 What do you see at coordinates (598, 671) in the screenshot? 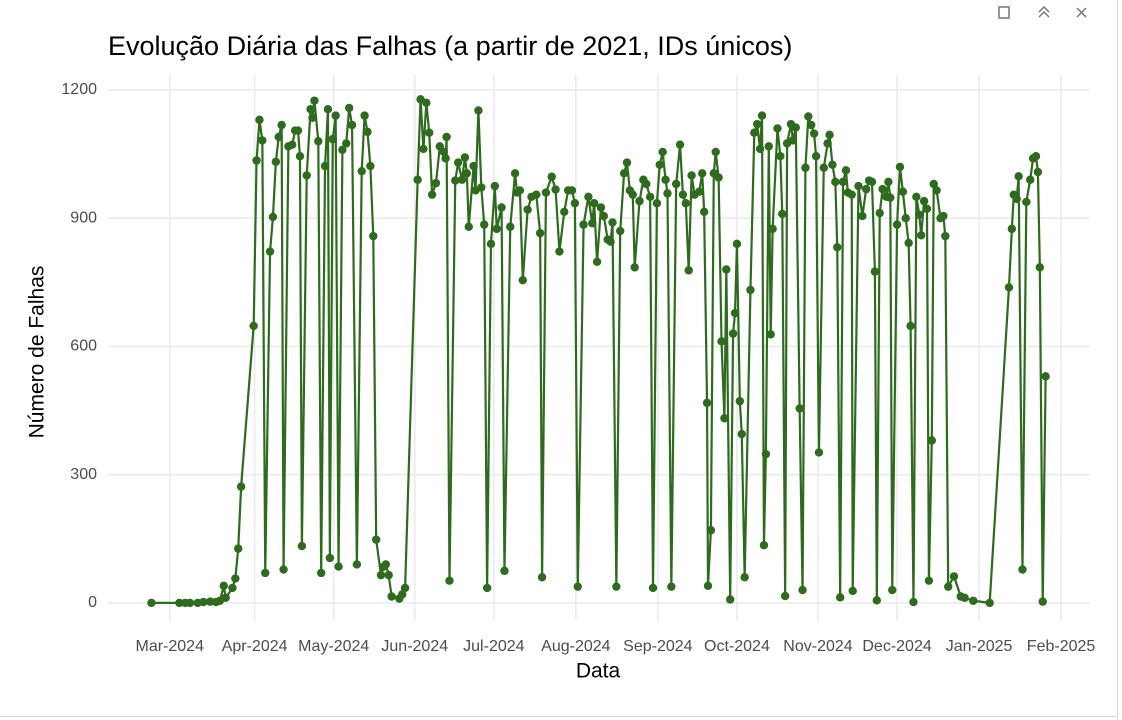
I see `x-axis-title: Data` at bounding box center [598, 671].